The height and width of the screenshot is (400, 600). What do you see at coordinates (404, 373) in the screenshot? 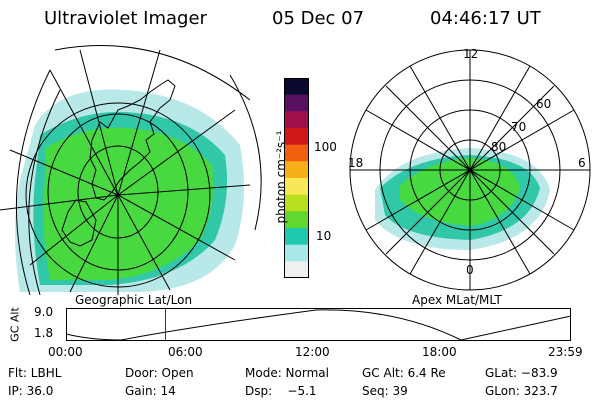
I see `status-gc-alt: GC Alt: 6.4 Re` at bounding box center [404, 373].